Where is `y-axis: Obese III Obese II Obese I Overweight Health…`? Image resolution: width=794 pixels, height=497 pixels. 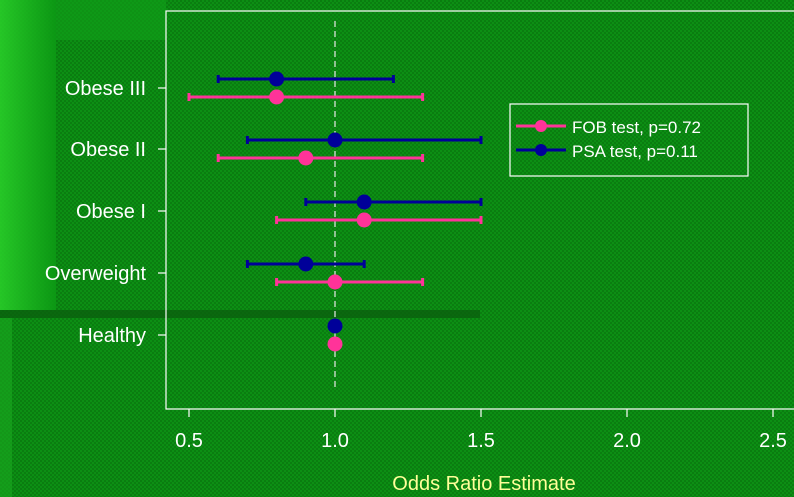
y-axis: Obese III Obese II Obese I Overweight Health… is located at coordinates (105, 212).